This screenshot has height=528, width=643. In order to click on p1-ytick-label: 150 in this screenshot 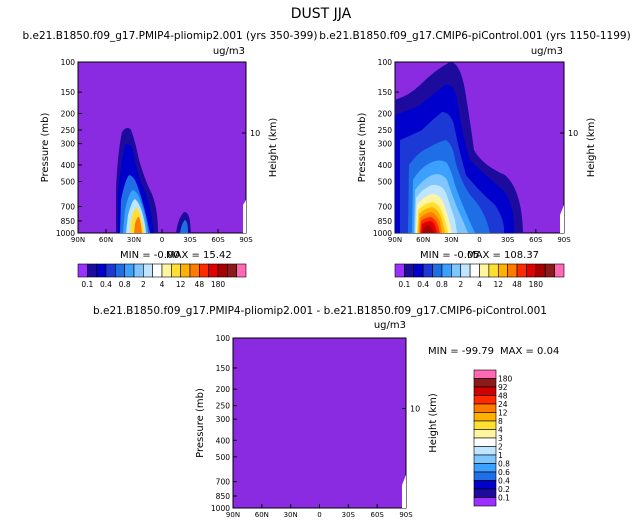, I will do `click(68, 92)`.